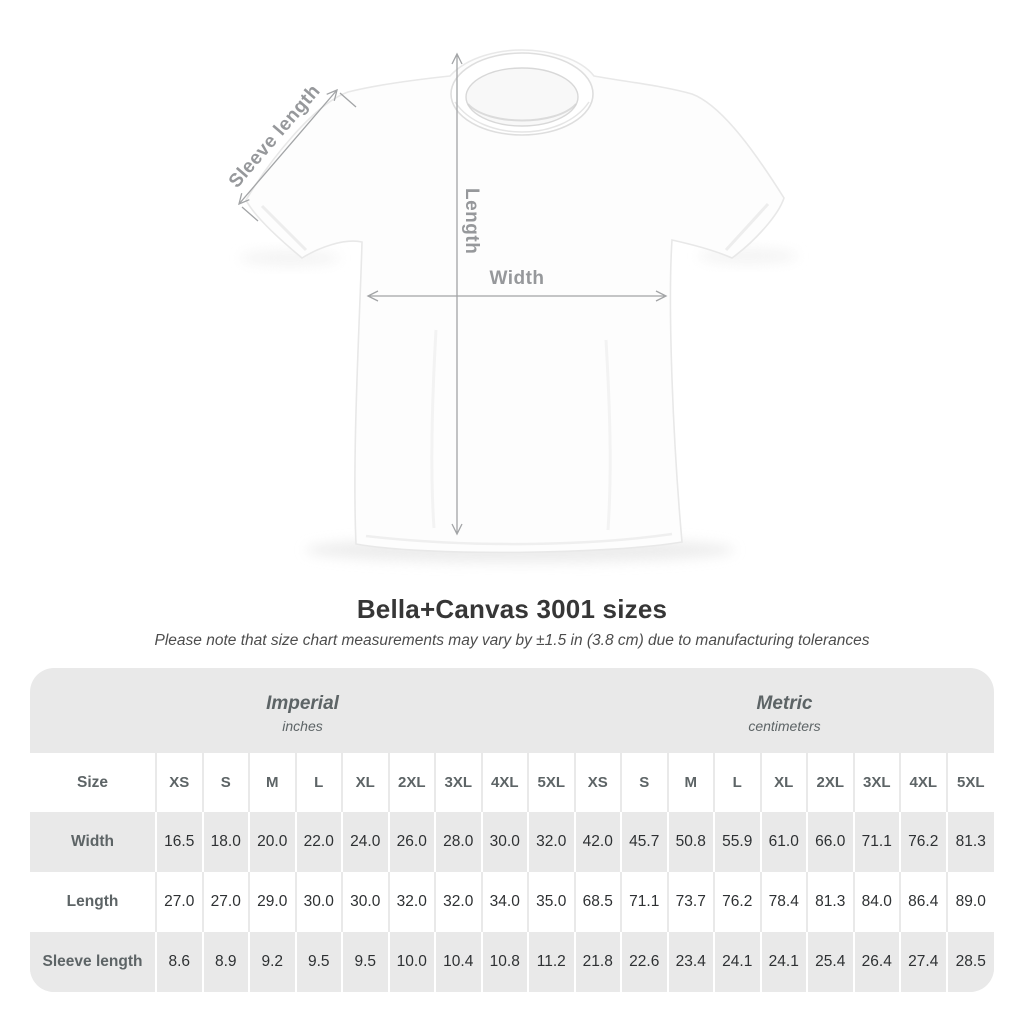  Describe the element at coordinates (226, 842) in the screenshot. I see `value-cell: 18.0` at that location.